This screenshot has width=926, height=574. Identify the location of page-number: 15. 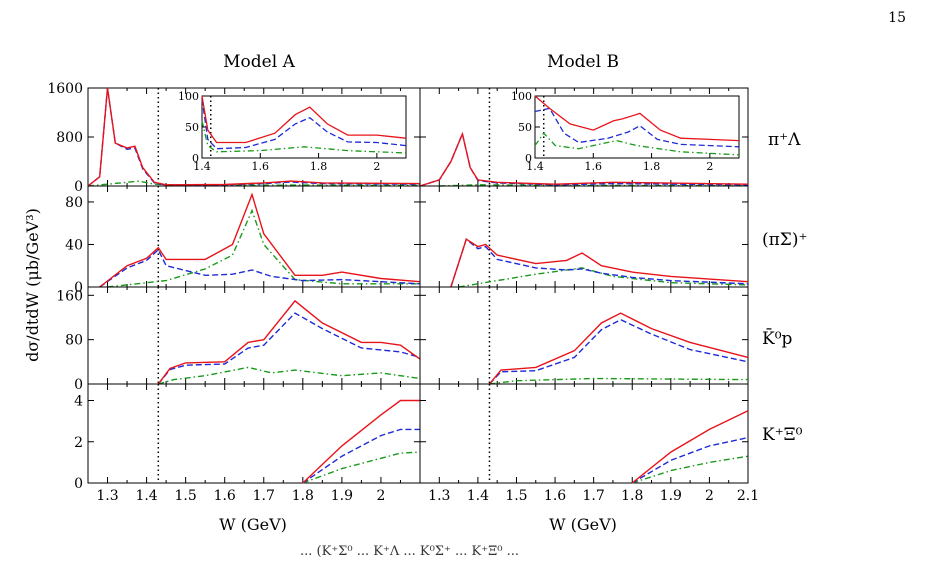
(897, 18).